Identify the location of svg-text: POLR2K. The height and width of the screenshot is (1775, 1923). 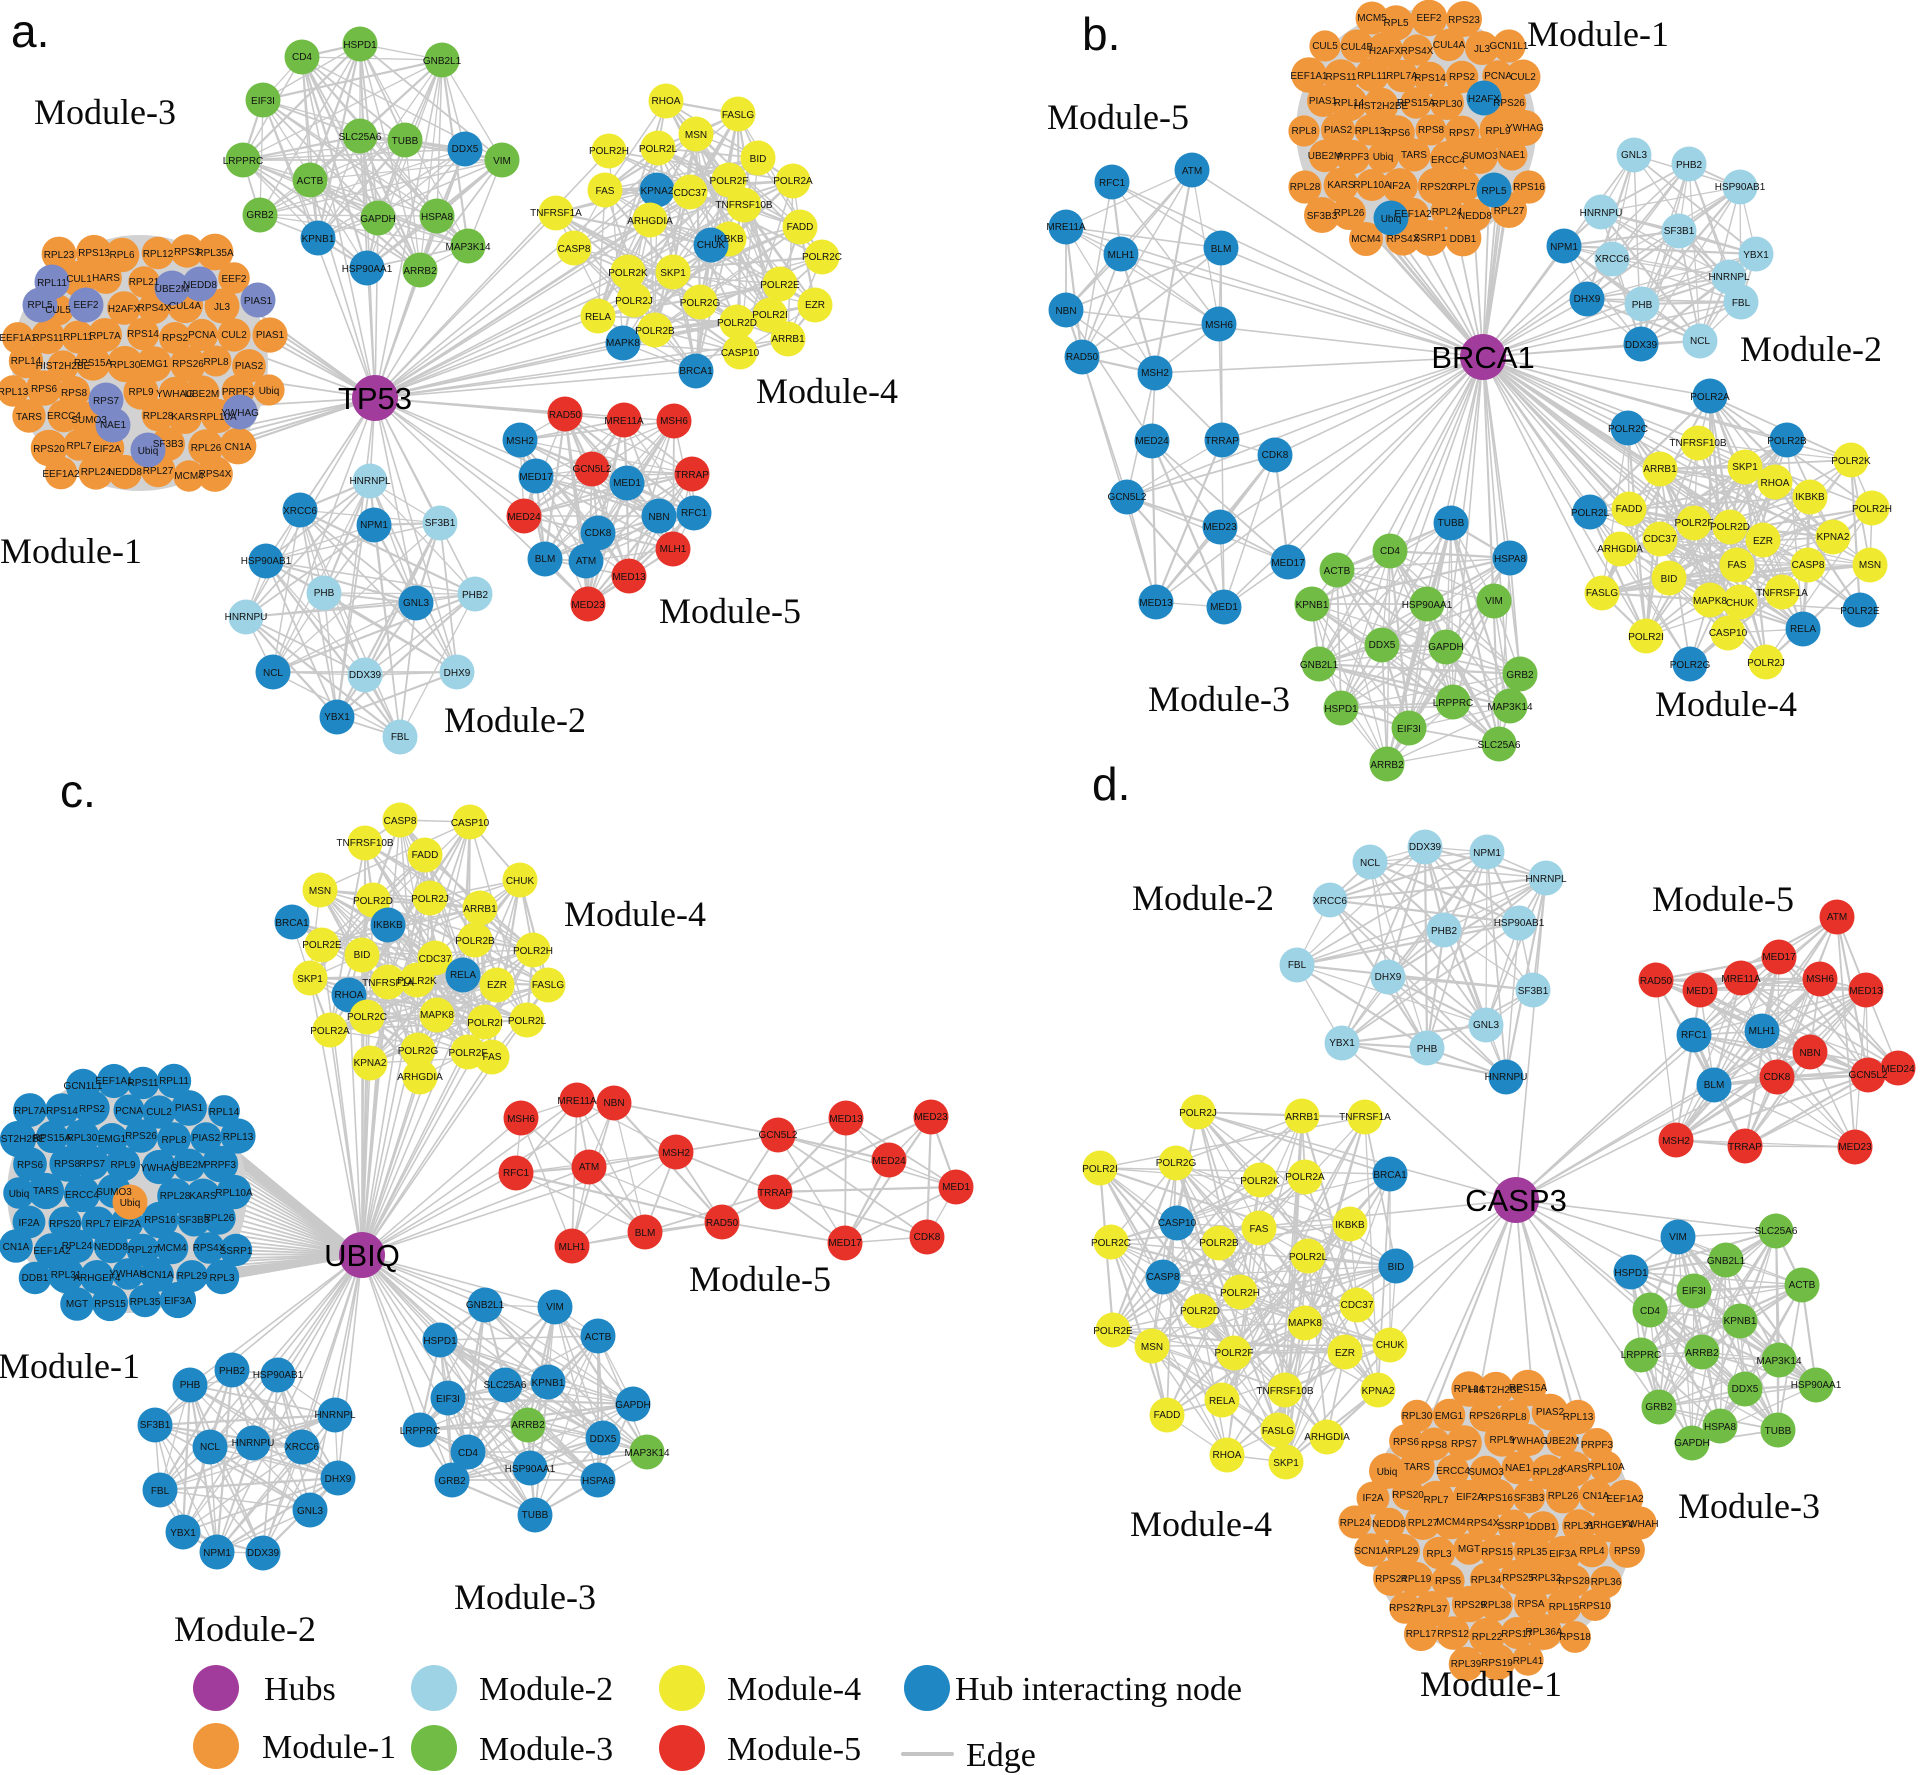
(628, 273).